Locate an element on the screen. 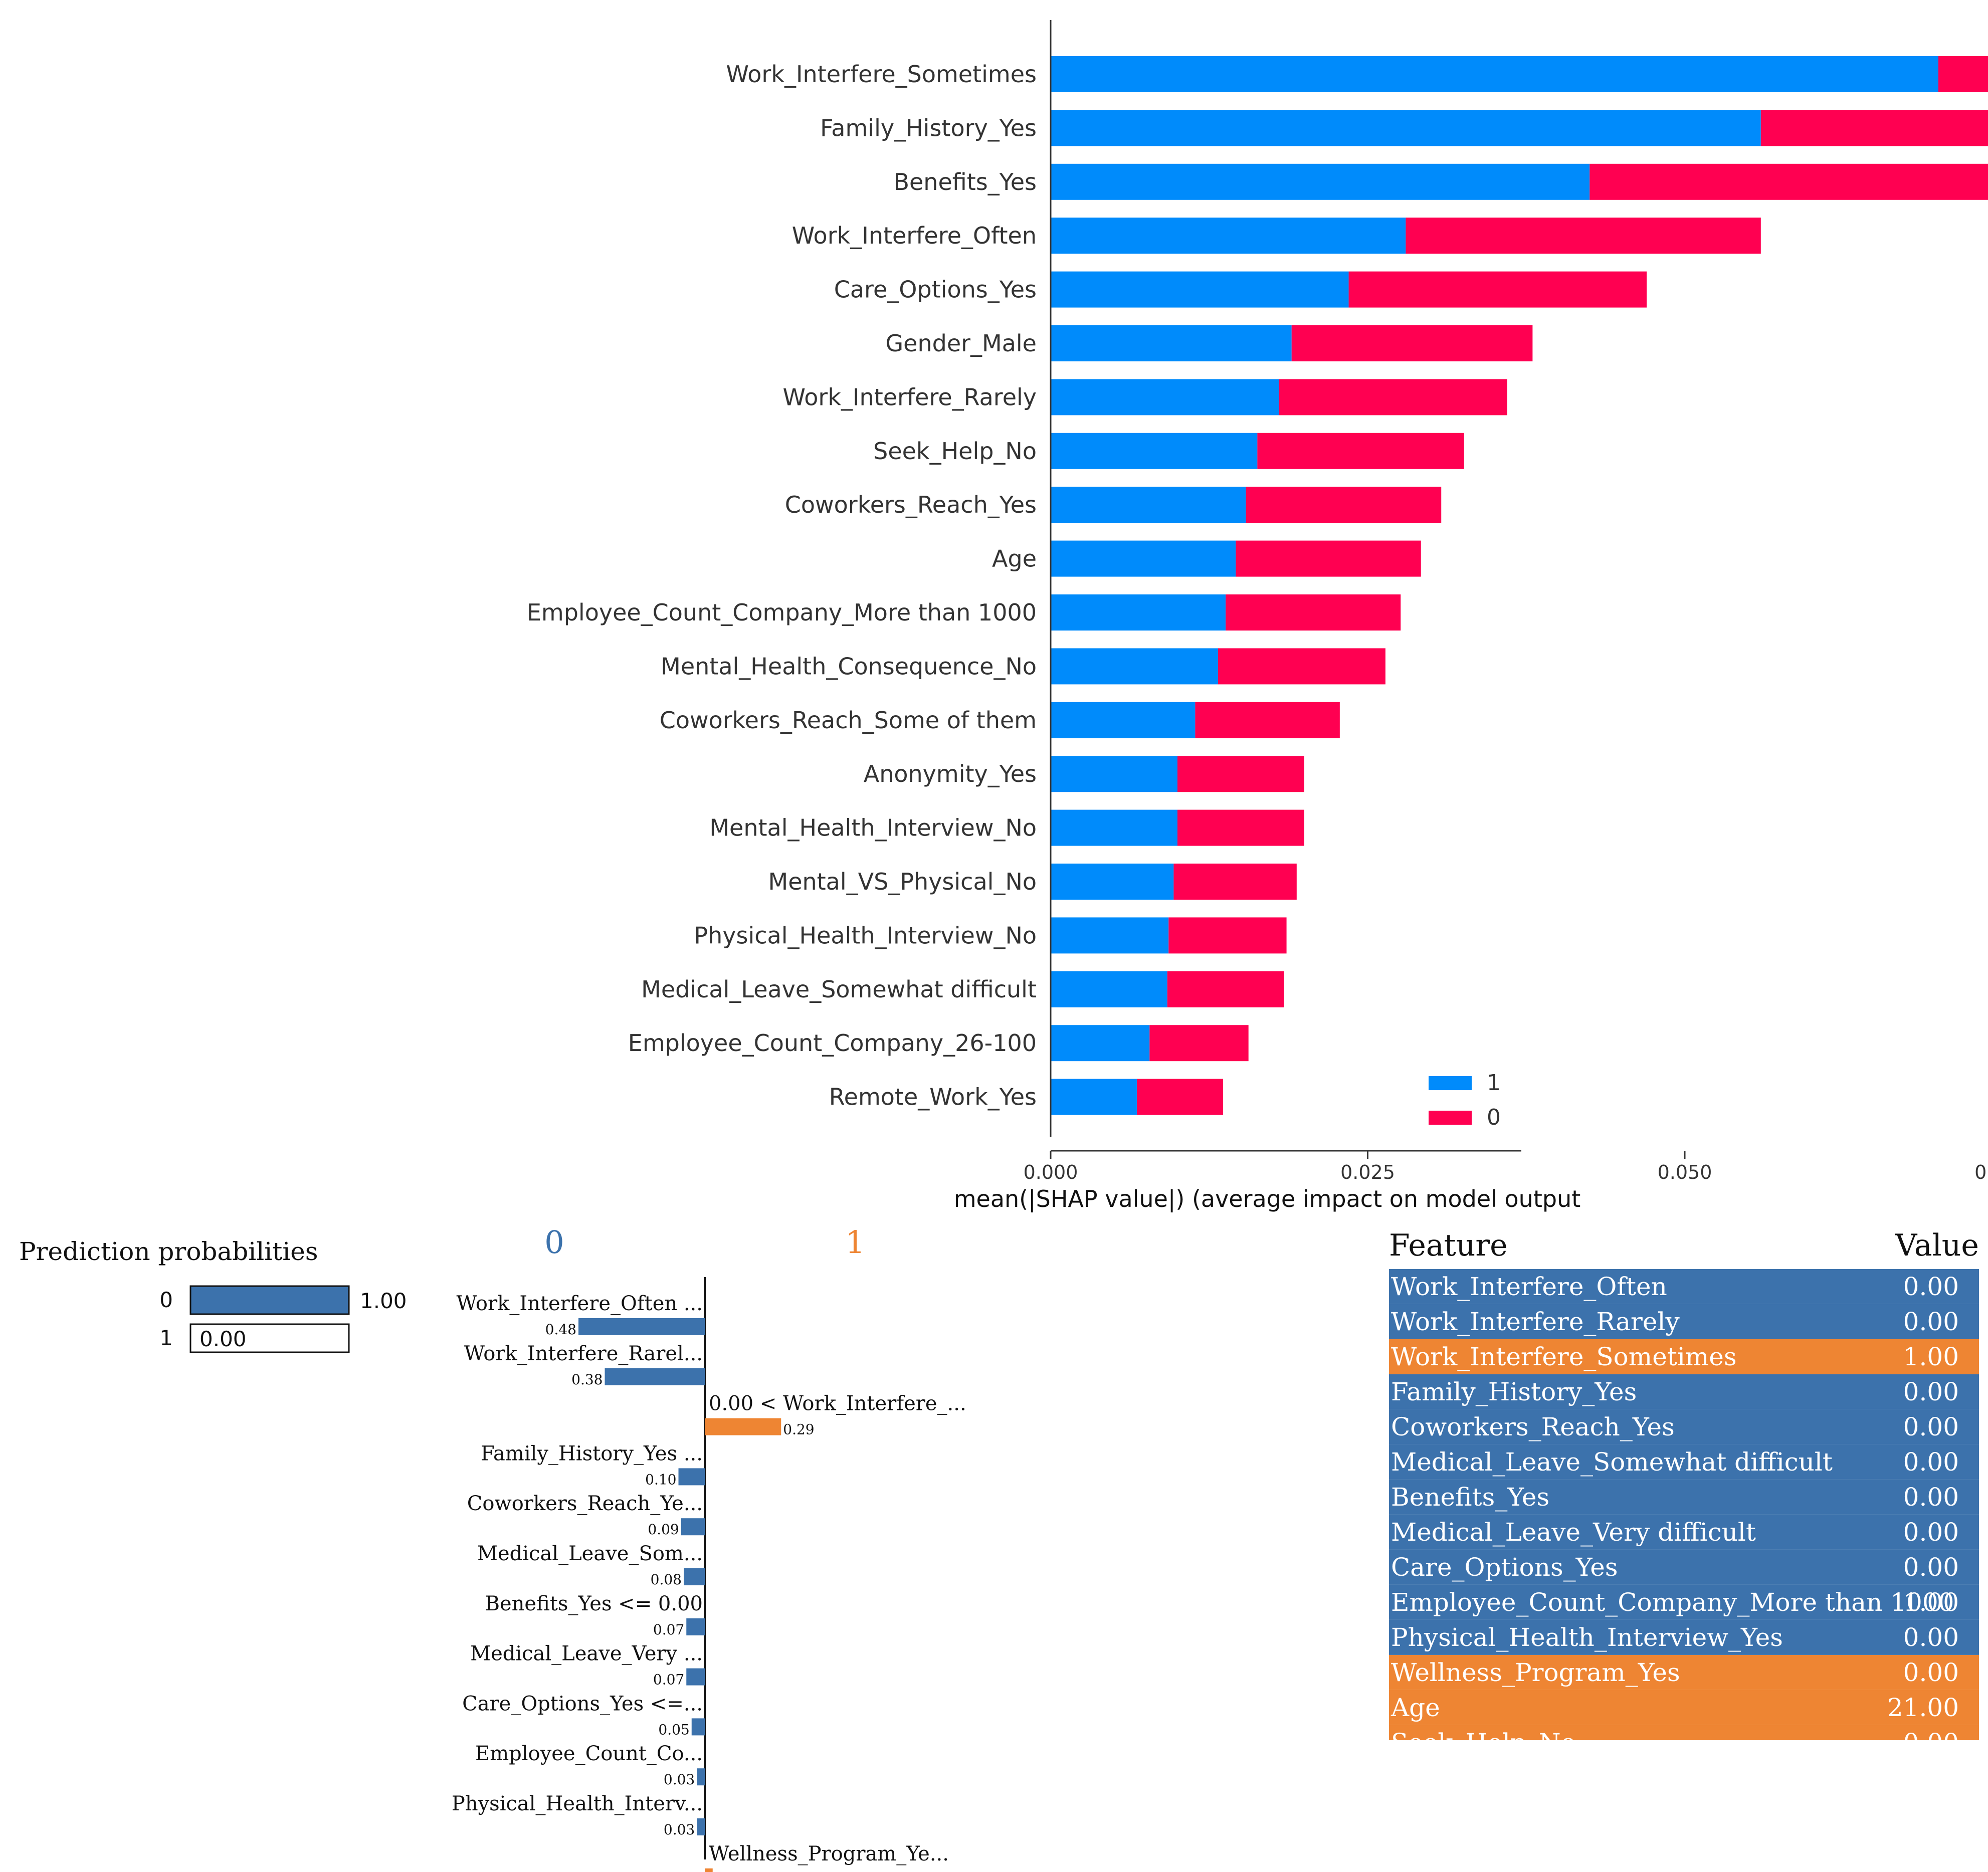 The height and width of the screenshot is (1872, 1988). feature-name: Care_Options_Yes is located at coordinates (1504, 1568).